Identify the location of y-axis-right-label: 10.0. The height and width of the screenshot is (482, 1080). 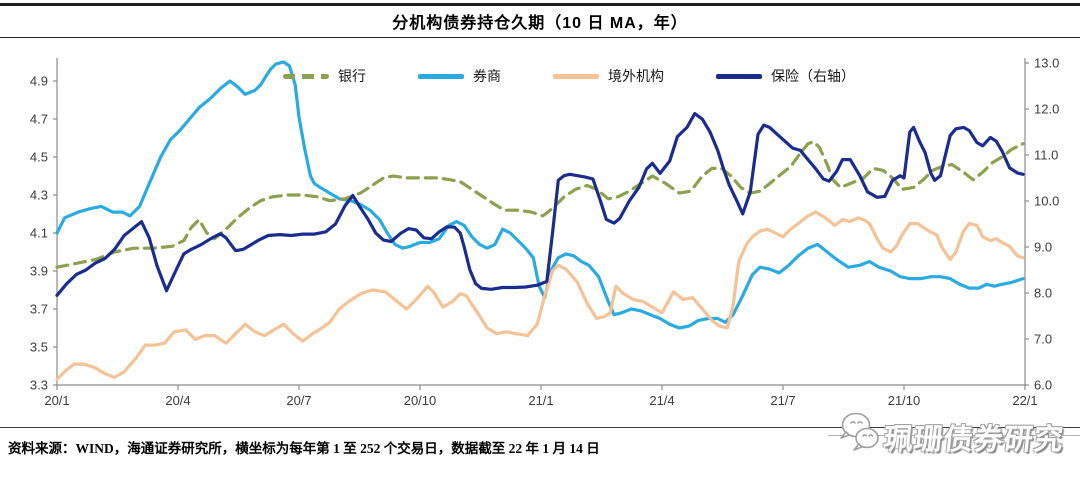
(1046, 201).